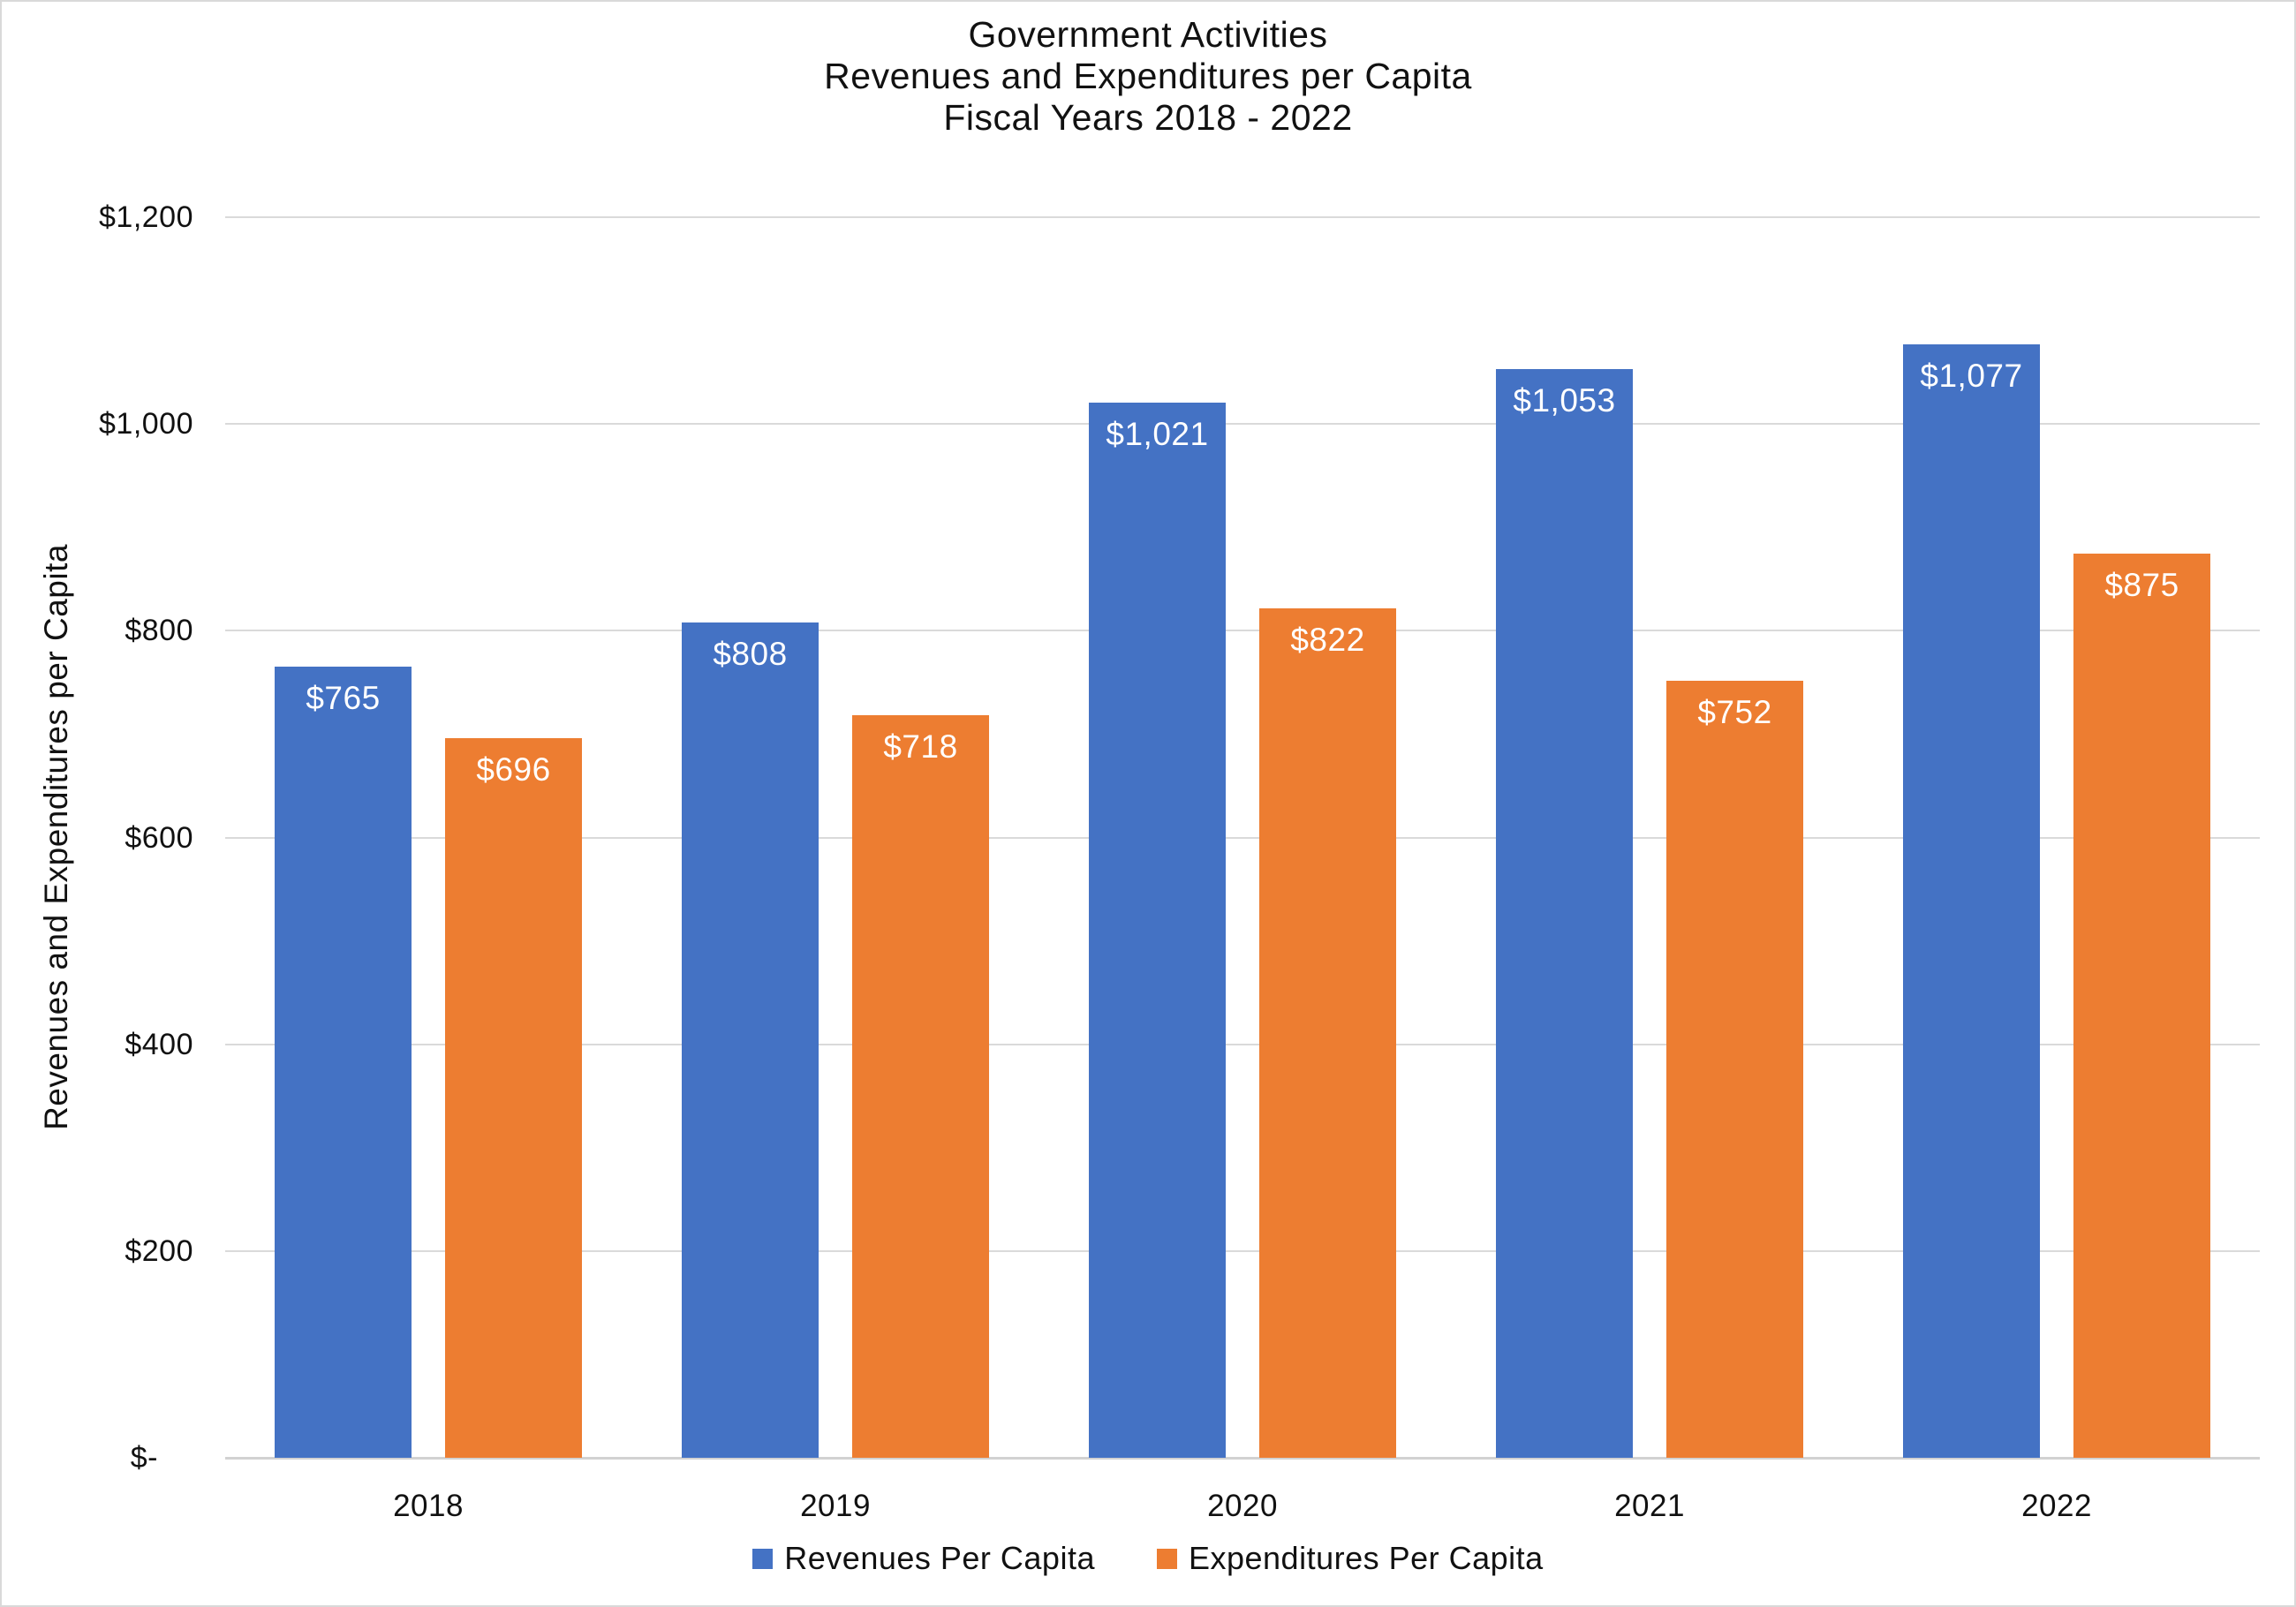 This screenshot has height=1607, width=2296. Describe the element at coordinates (159, 1251) in the screenshot. I see `y-tick-label-200: $200` at that location.